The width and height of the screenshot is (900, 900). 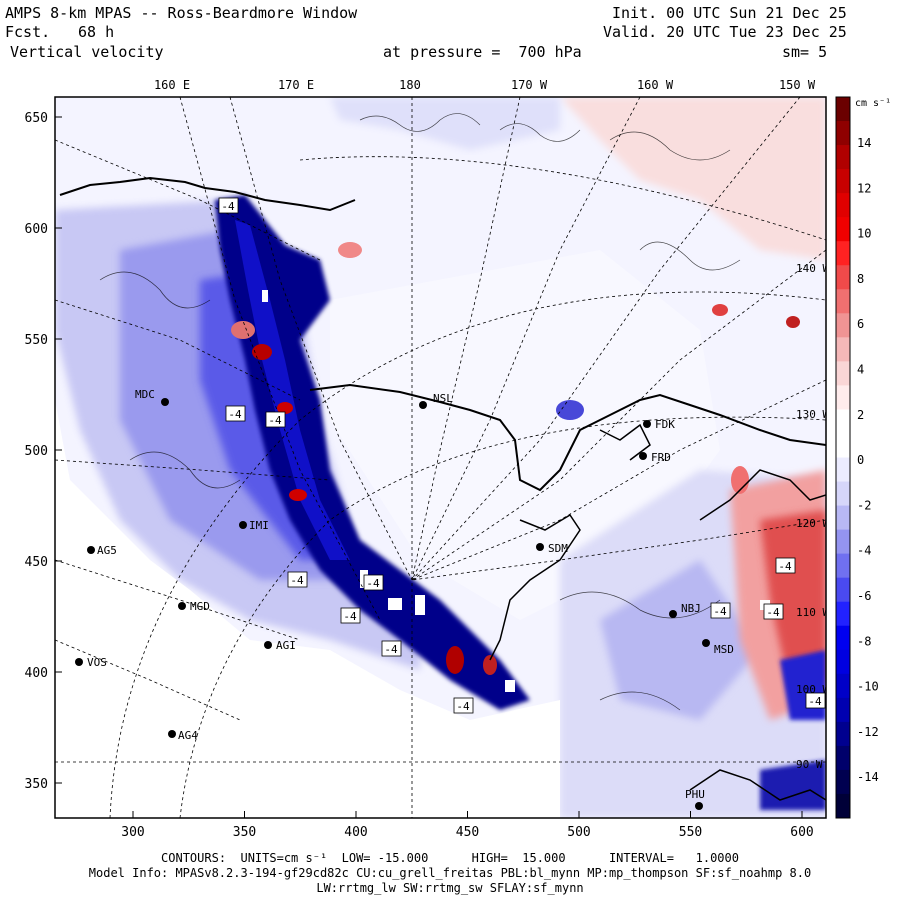 What do you see at coordinates (724, 649) in the screenshot?
I see `station-label: MSD` at bounding box center [724, 649].